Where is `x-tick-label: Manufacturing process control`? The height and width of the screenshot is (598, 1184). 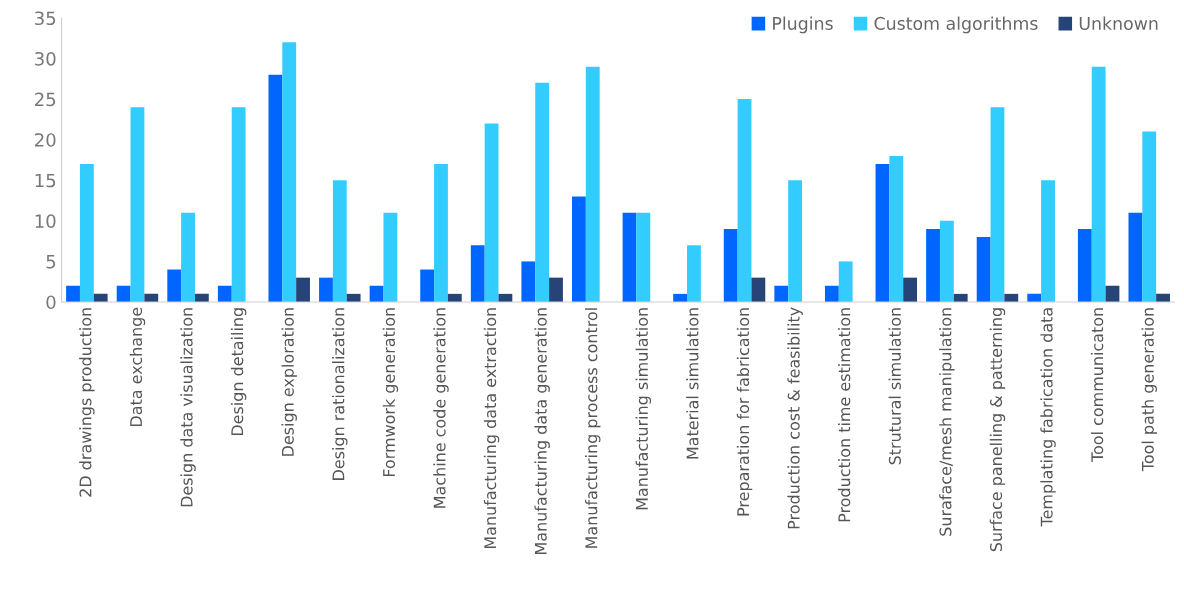
x-tick-label: Manufacturing process control is located at coordinates (593, 428).